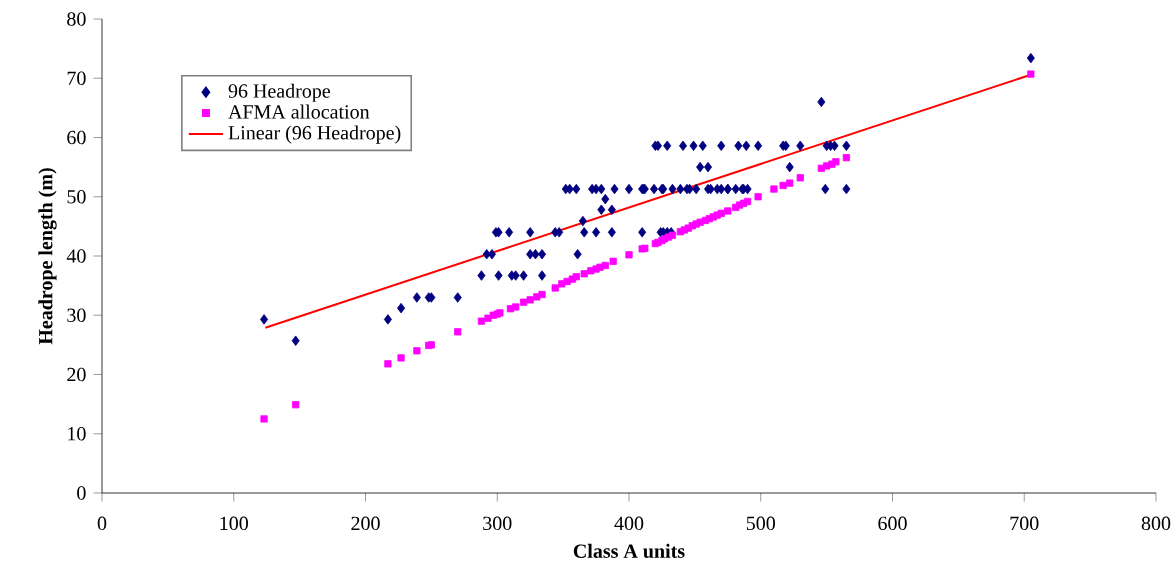 Image resolution: width=1176 pixels, height=579 pixels. Describe the element at coordinates (497, 523) in the screenshot. I see `x-tick-label: 300` at that location.